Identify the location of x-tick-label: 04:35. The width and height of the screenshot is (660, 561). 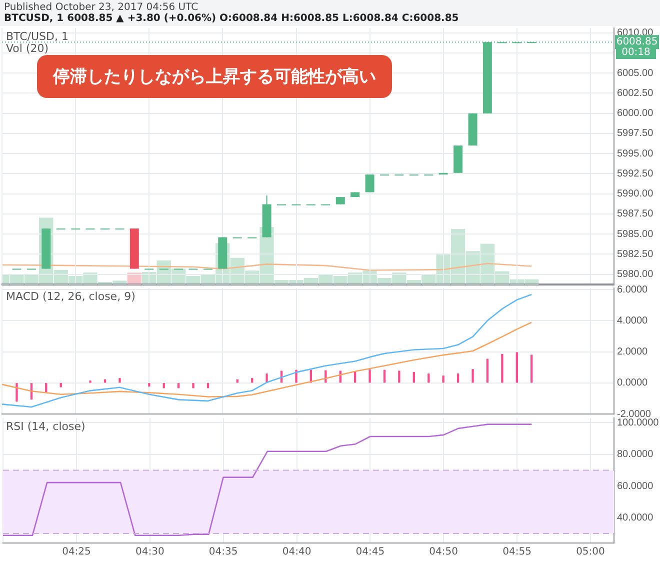
(223, 552).